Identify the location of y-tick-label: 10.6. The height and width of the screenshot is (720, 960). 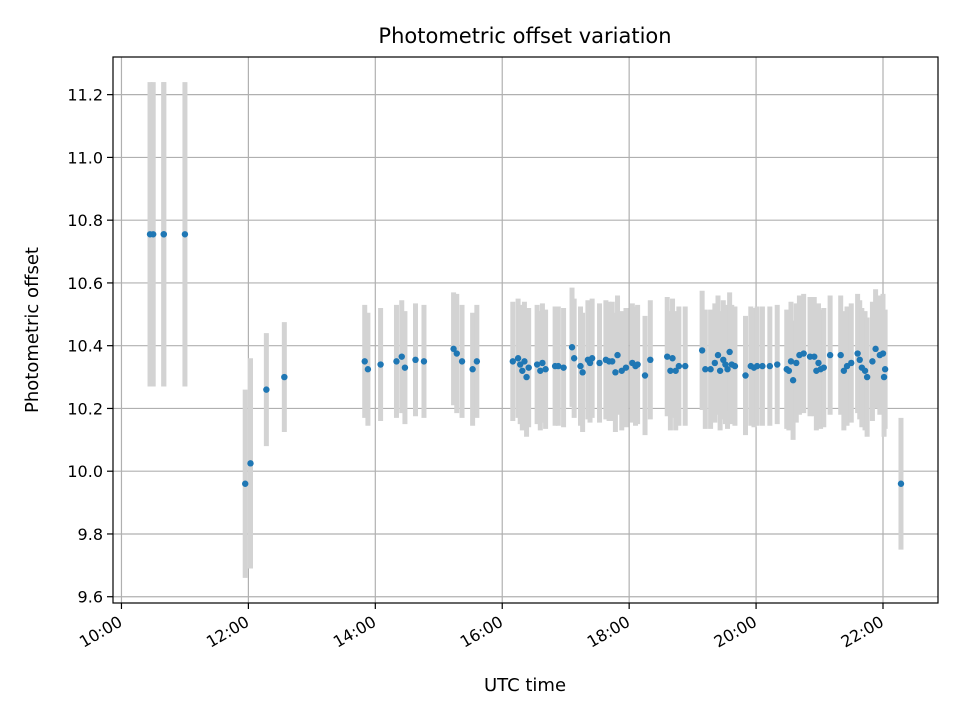
(85, 283).